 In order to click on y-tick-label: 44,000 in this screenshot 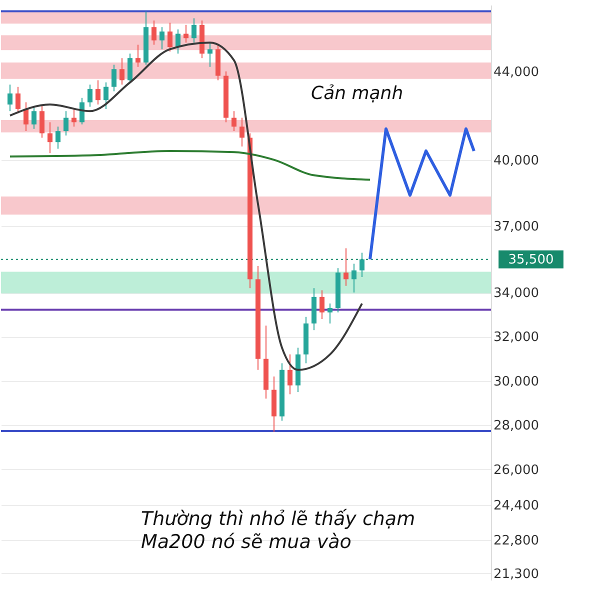, I will do `click(516, 72)`.